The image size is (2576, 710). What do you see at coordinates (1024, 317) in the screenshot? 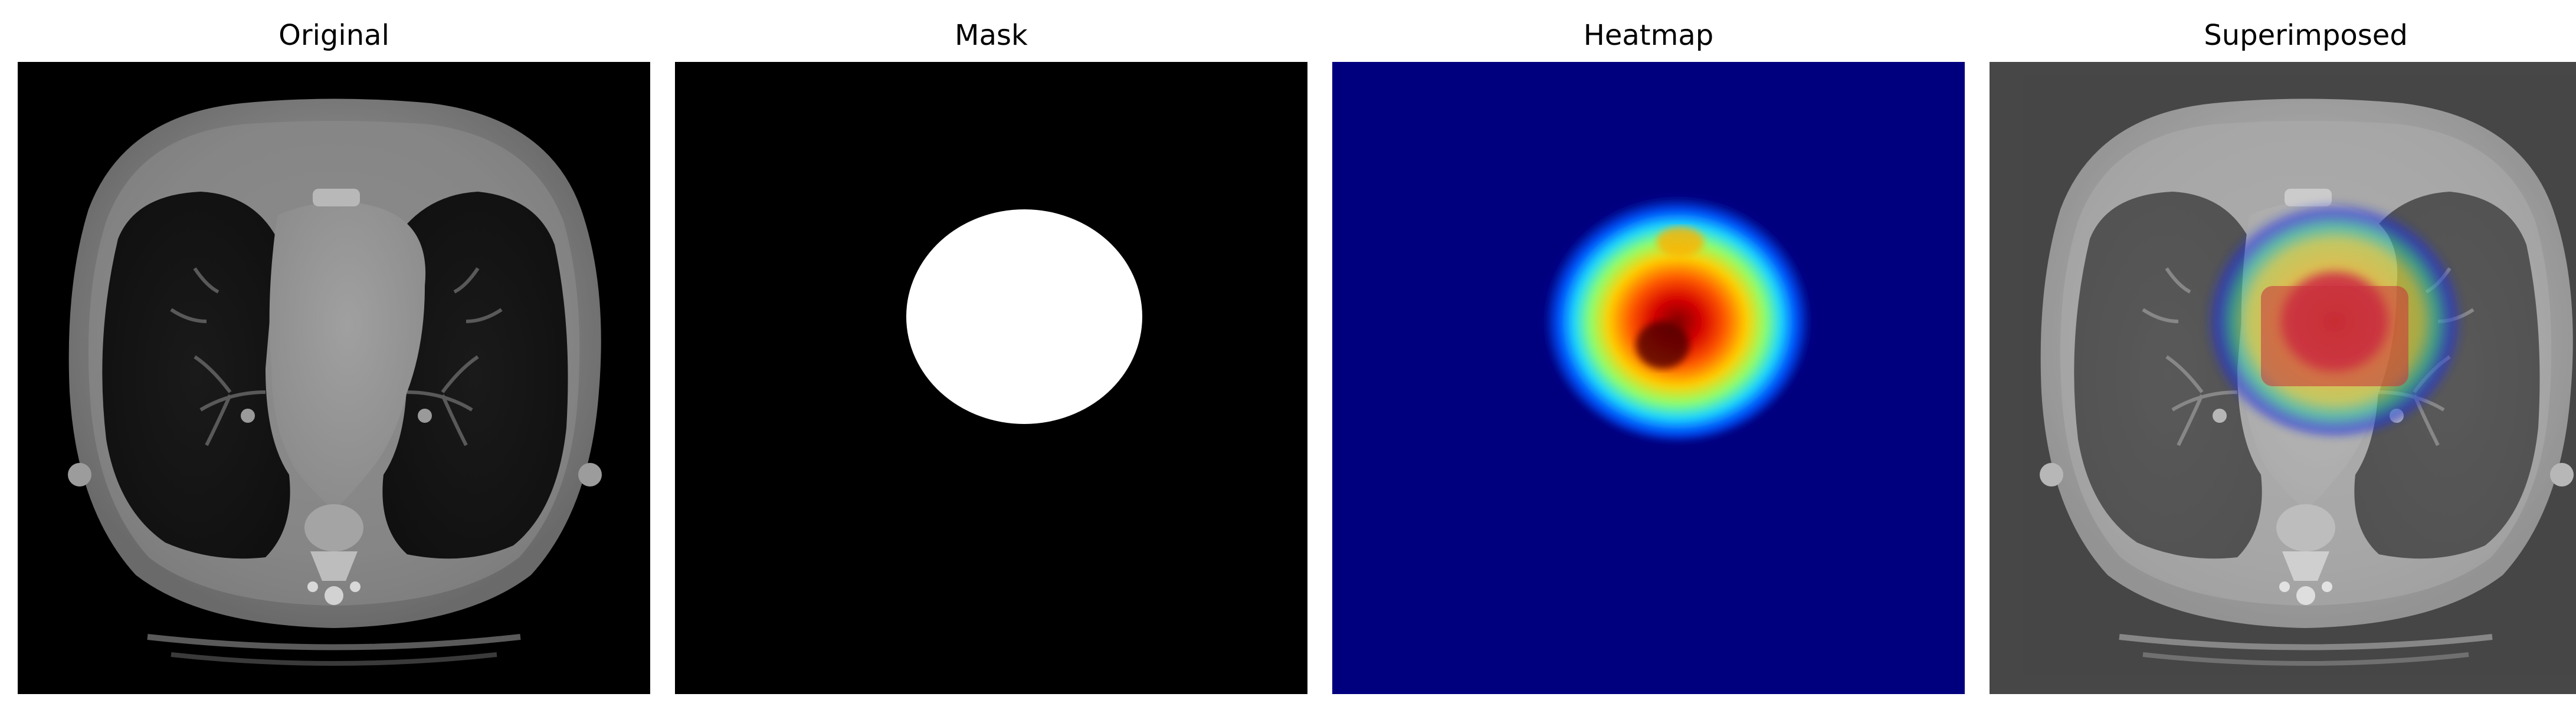
I see `mask-region` at bounding box center [1024, 317].